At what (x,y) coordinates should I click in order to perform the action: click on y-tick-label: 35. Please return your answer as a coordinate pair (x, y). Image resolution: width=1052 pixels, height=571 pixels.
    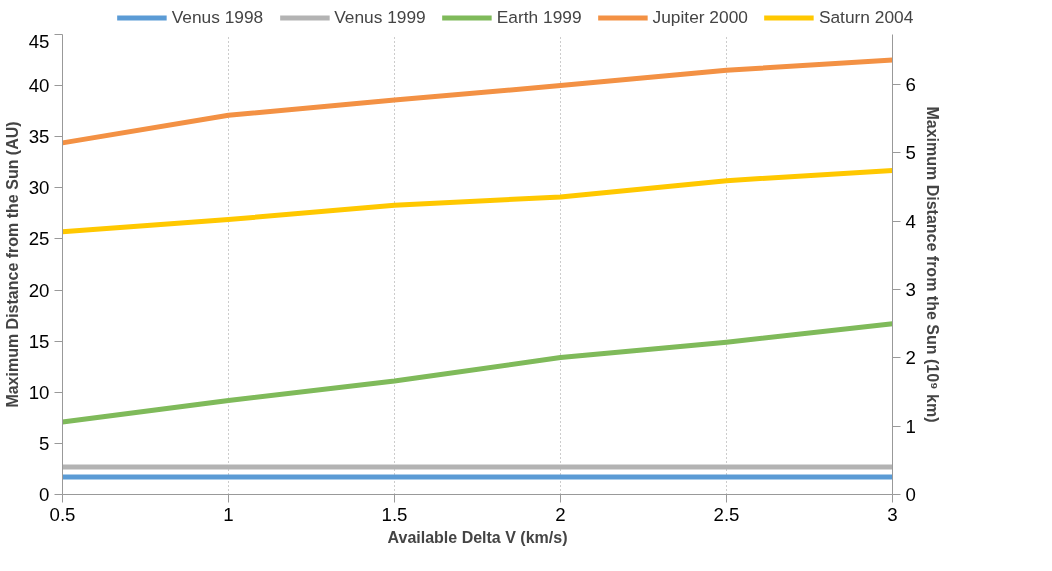
    Looking at the image, I should click on (39, 137).